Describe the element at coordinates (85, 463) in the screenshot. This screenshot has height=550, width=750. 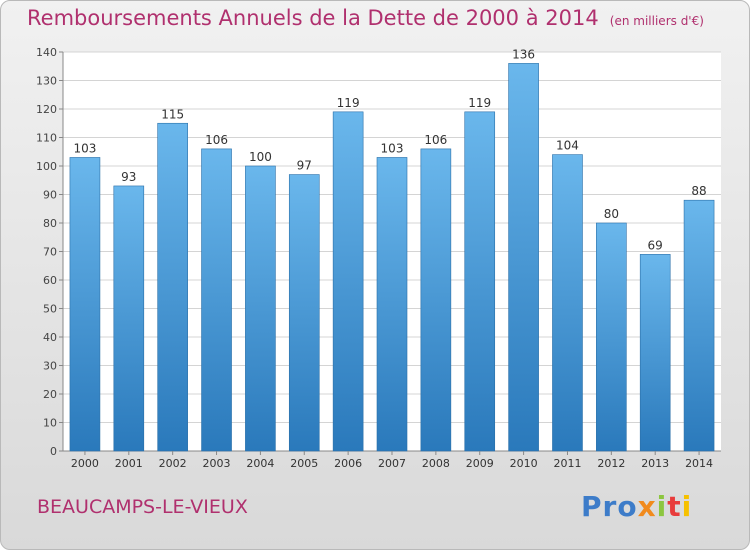
I see `x-tick-label: 2000` at that location.